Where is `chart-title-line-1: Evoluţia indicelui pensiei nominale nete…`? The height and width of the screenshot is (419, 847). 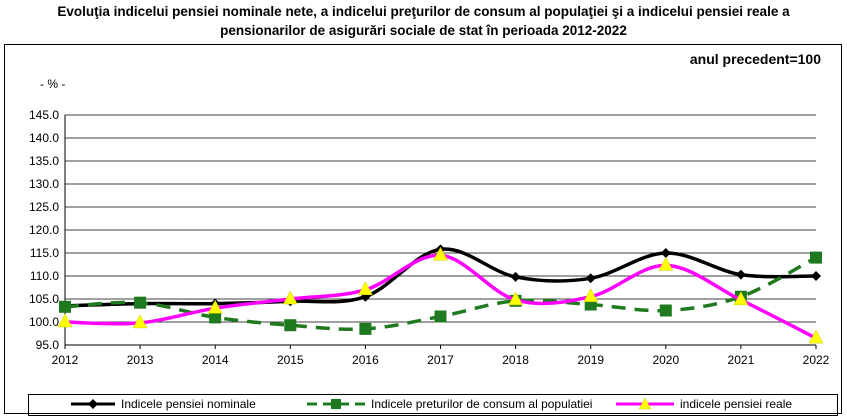
chart-title-line-1: Evoluţia indicelui pensiei nominale nete… is located at coordinates (423, 11).